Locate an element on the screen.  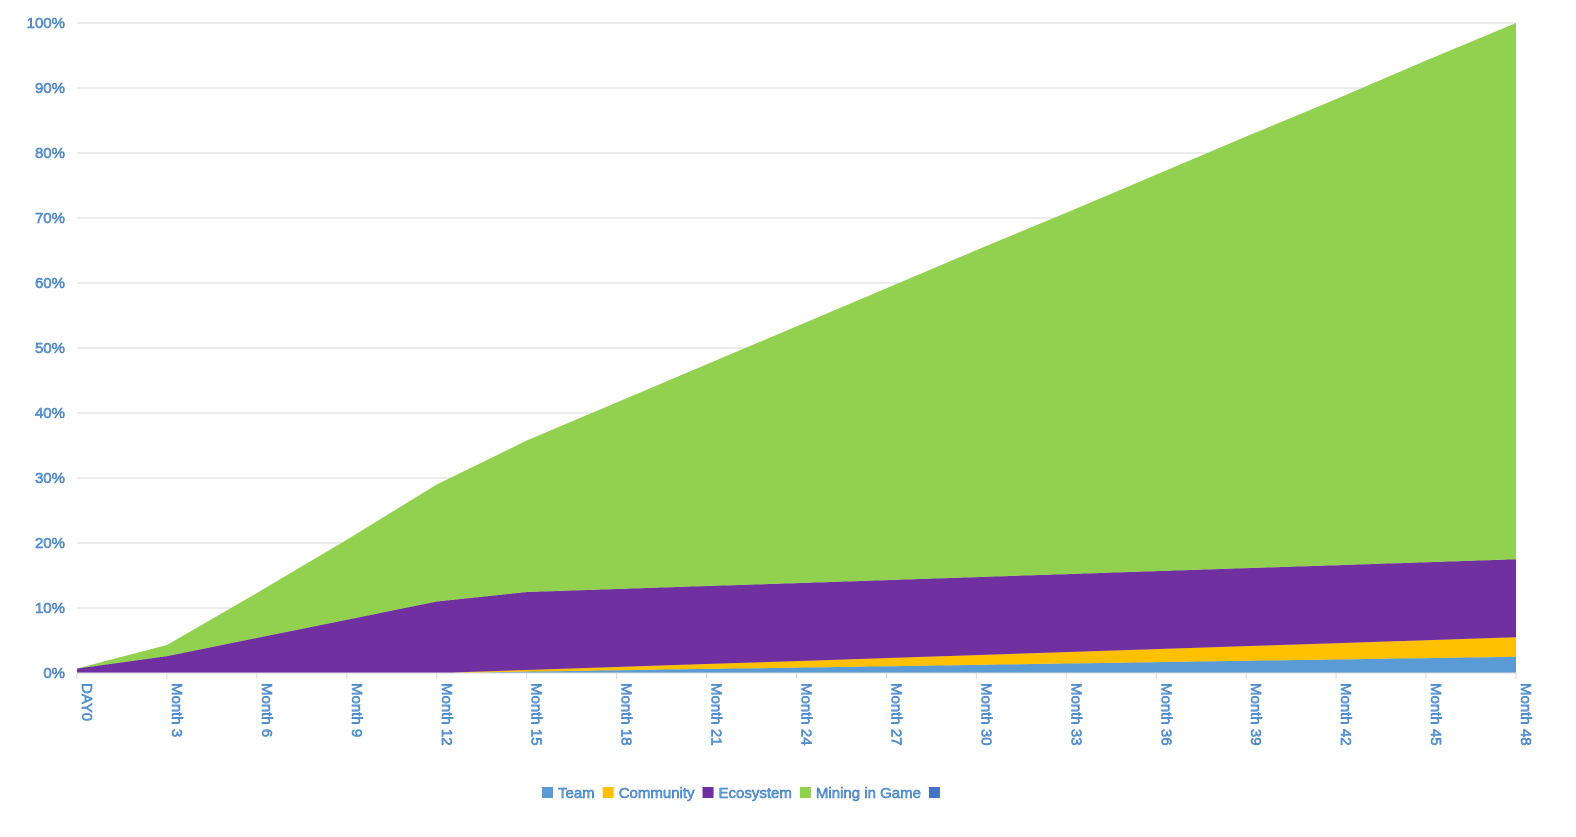
x-tick-label: Month 30 is located at coordinates (985, 714).